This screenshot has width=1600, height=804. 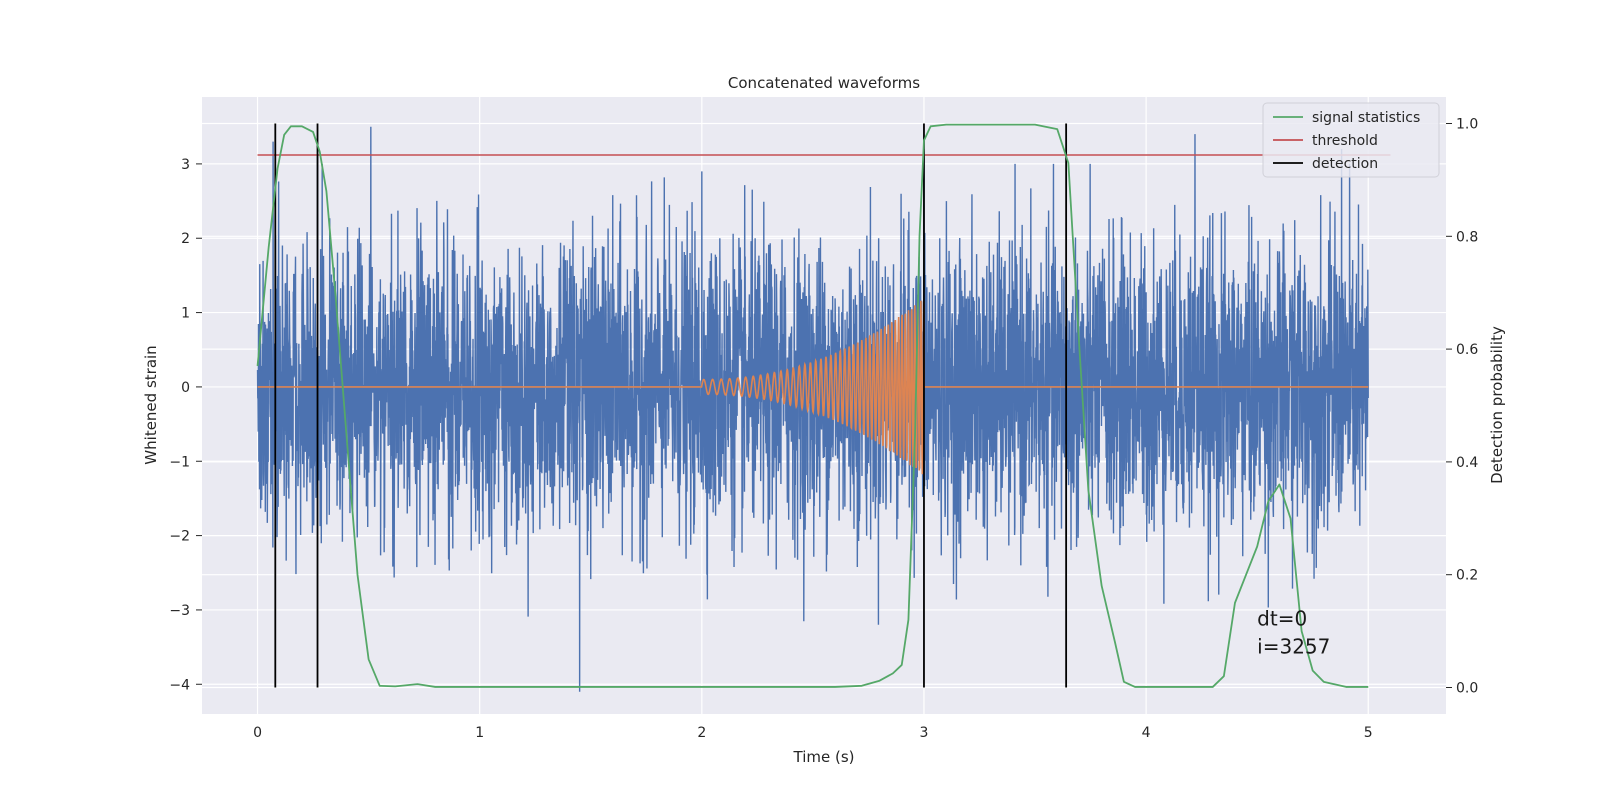 I want to click on y-tick-label: −4, so click(x=179, y=685).